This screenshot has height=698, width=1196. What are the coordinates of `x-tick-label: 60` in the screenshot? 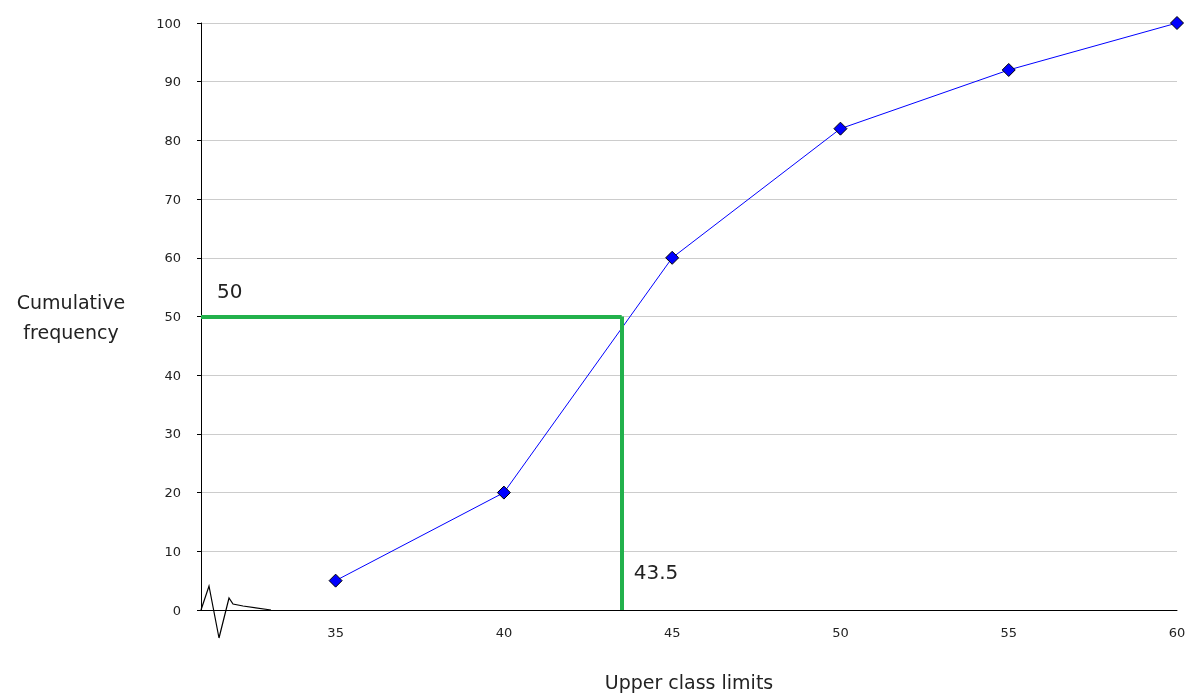 It's located at (1177, 632).